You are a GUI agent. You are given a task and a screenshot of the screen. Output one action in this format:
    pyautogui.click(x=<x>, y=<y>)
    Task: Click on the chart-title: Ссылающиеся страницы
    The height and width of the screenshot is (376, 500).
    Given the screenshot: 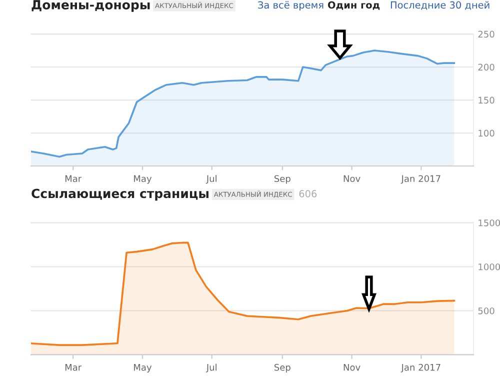 What is the action you would take?
    pyautogui.click(x=120, y=194)
    